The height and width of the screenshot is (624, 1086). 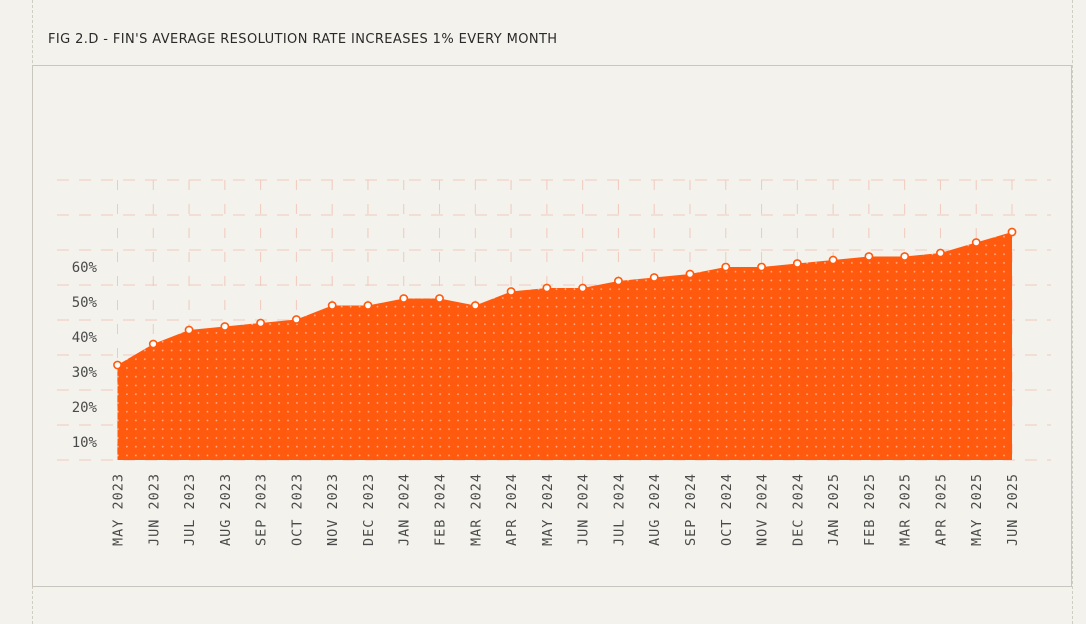 I want to click on x-tick-label: JUN 2025, so click(x=1013, y=509).